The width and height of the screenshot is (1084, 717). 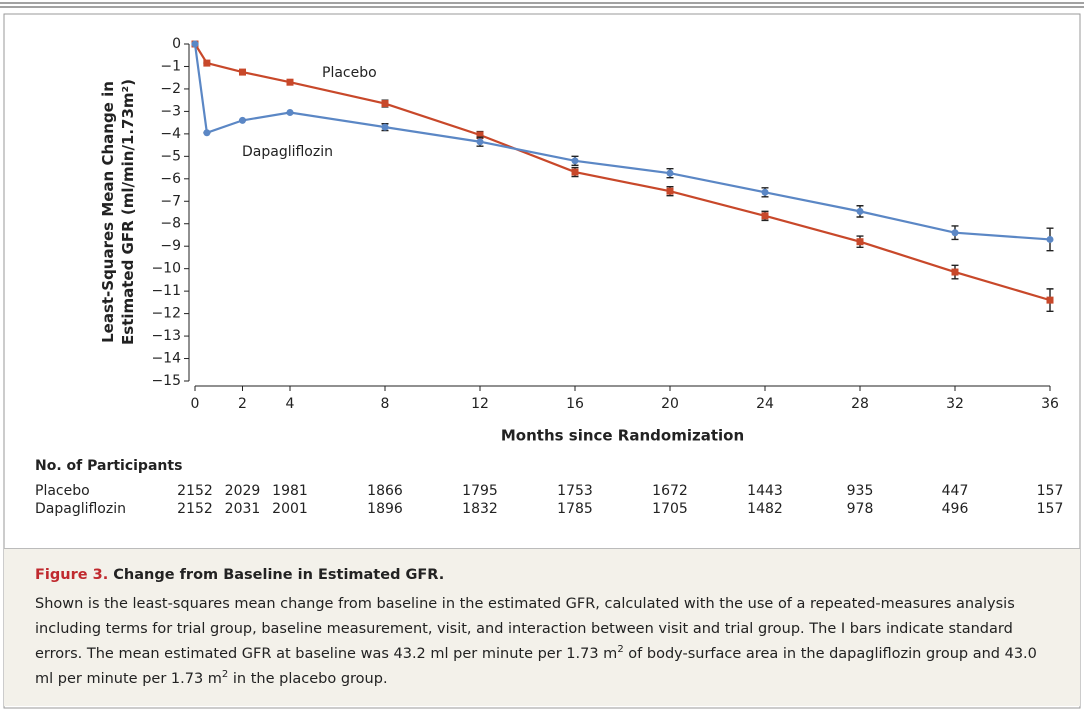 I want to click on count: 1785, so click(x=575, y=509).